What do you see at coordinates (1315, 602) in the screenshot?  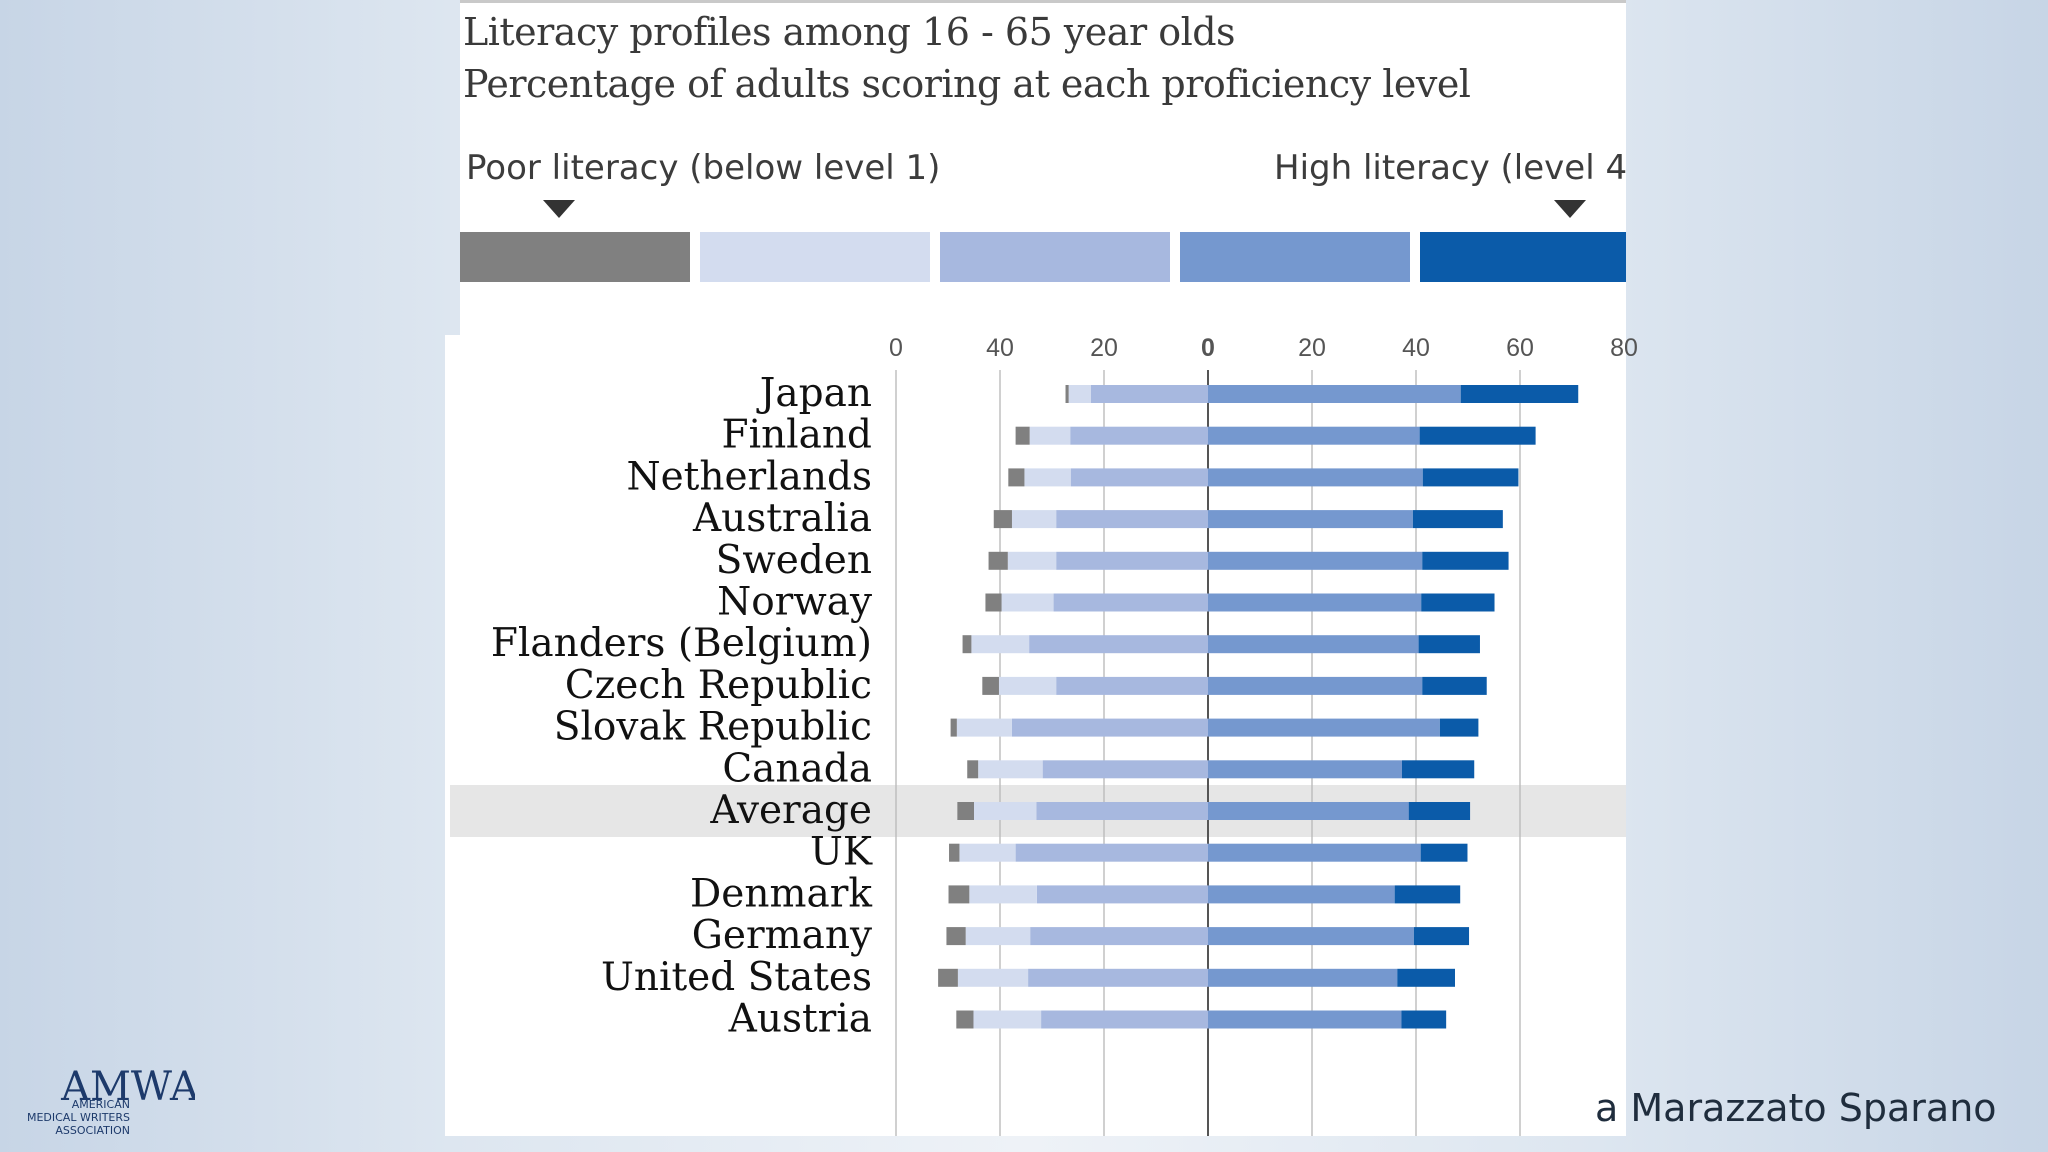 I see `bar-level-3-norway` at bounding box center [1315, 602].